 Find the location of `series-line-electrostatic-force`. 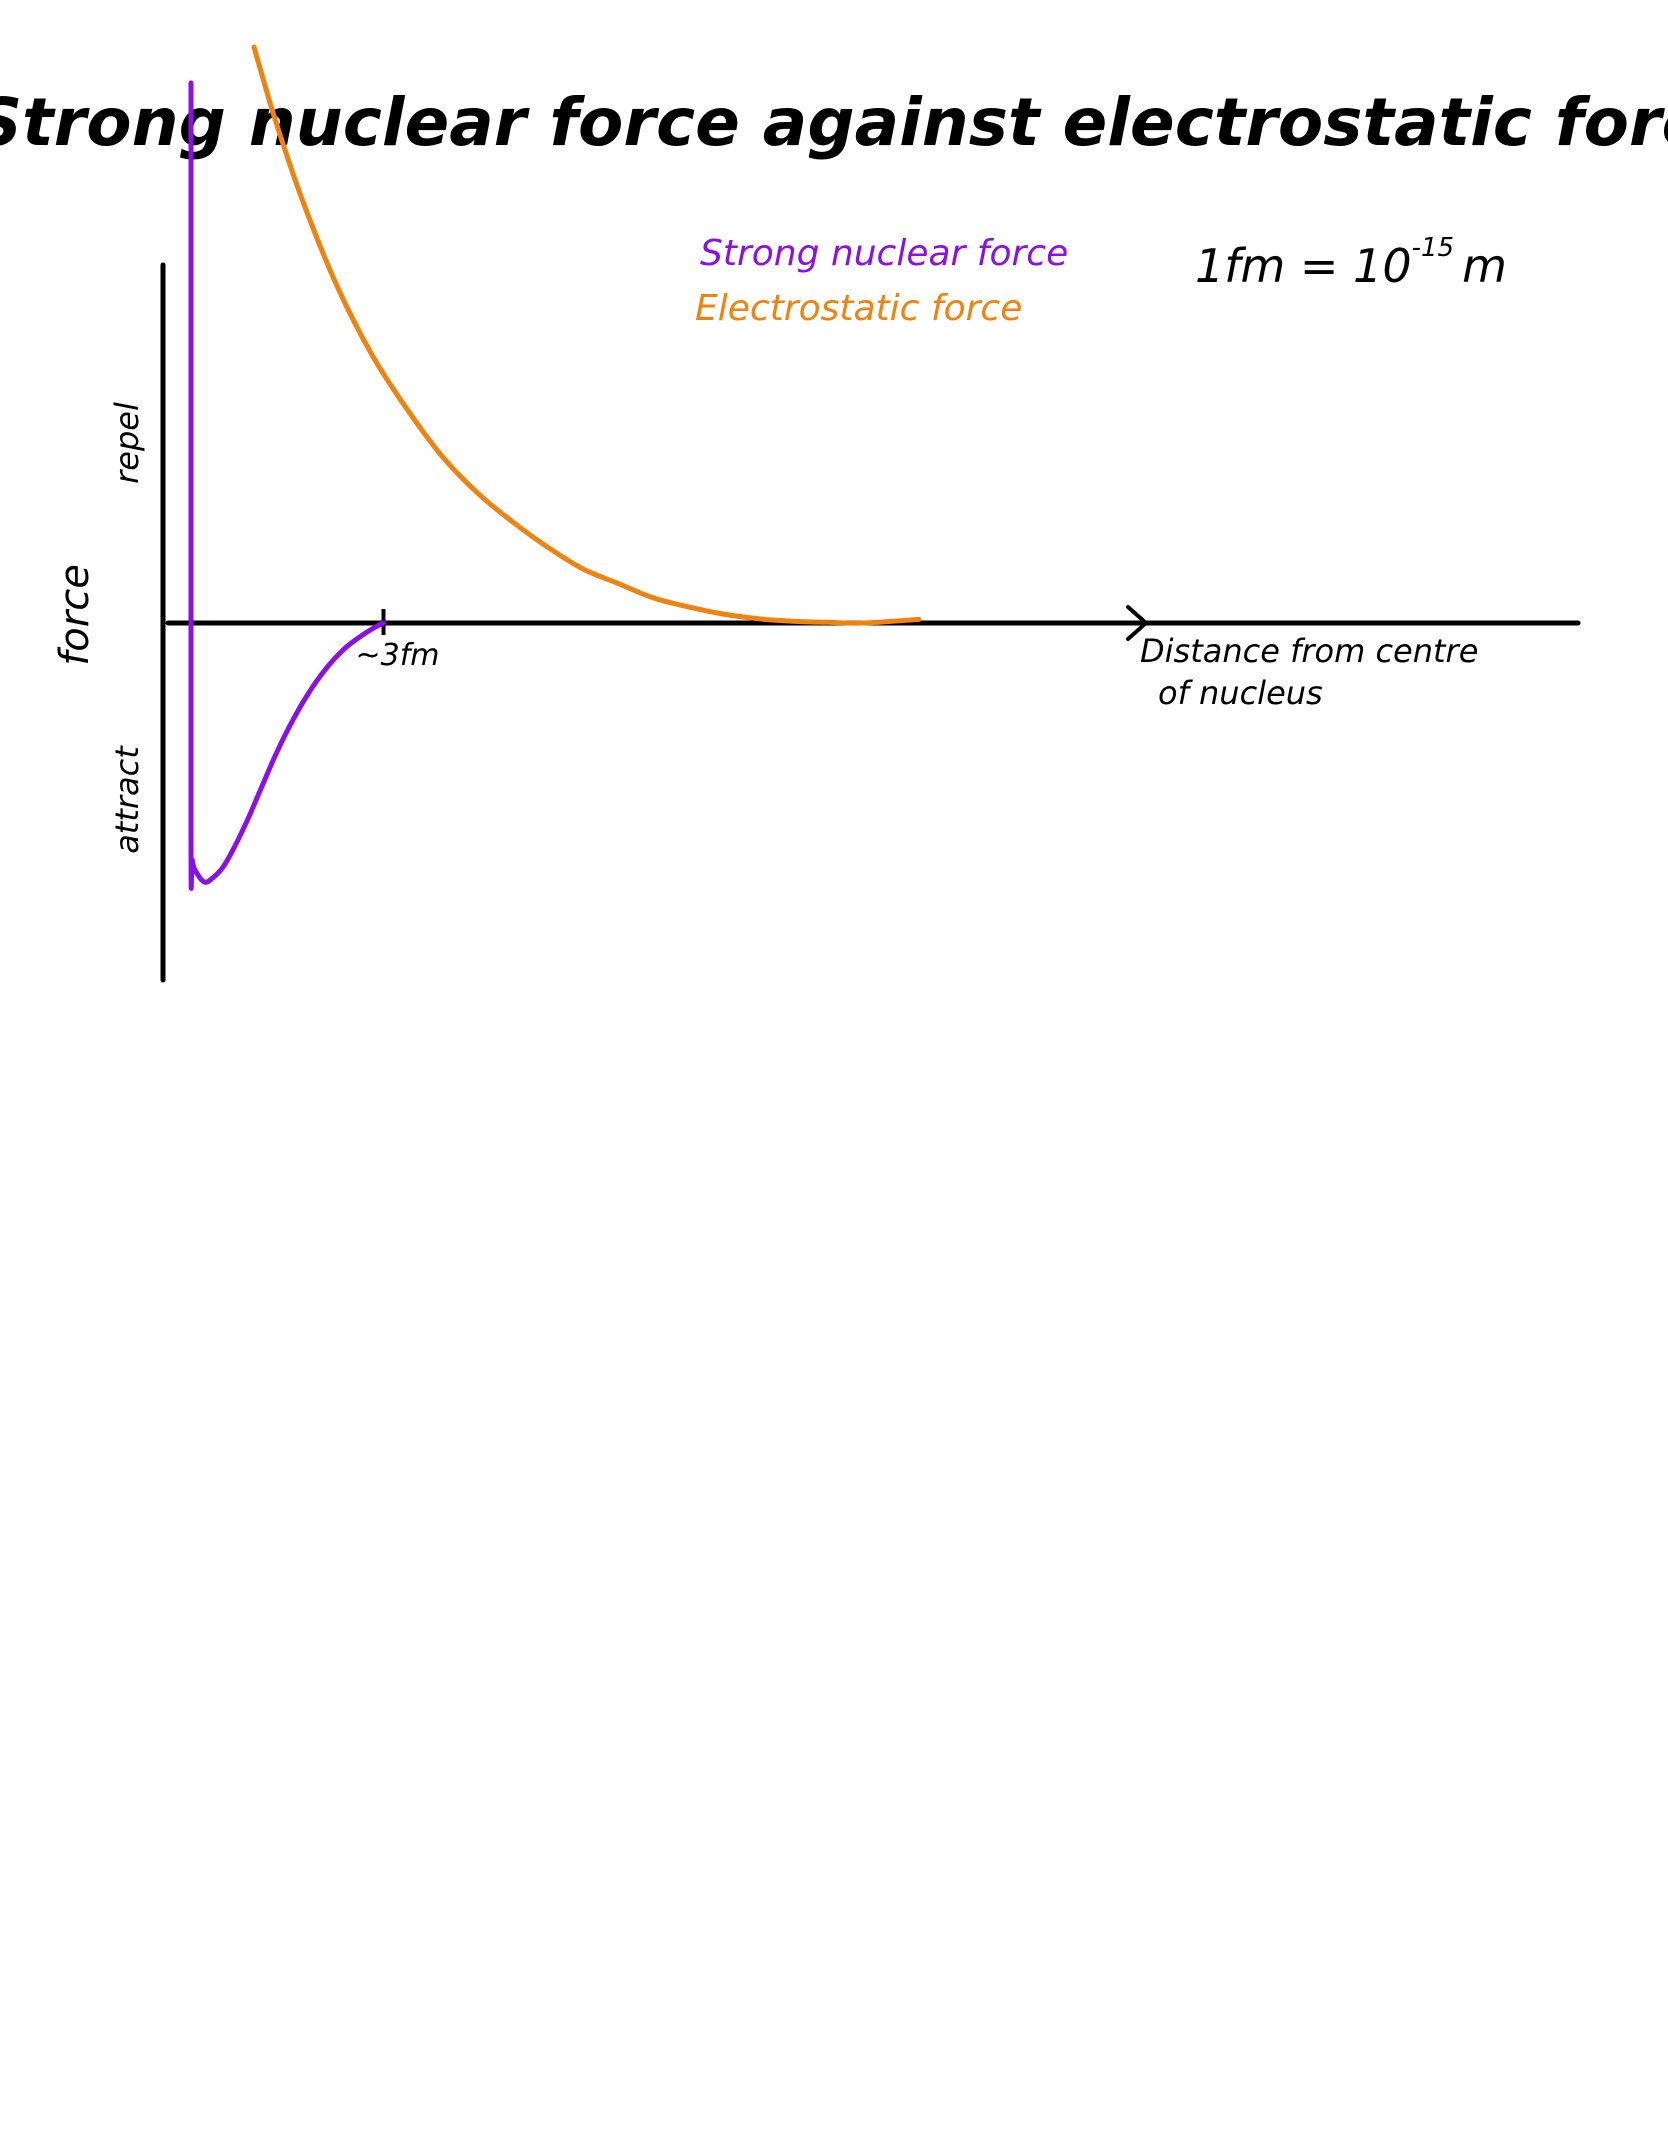

series-line-electrostatic-force is located at coordinates (586, 335).